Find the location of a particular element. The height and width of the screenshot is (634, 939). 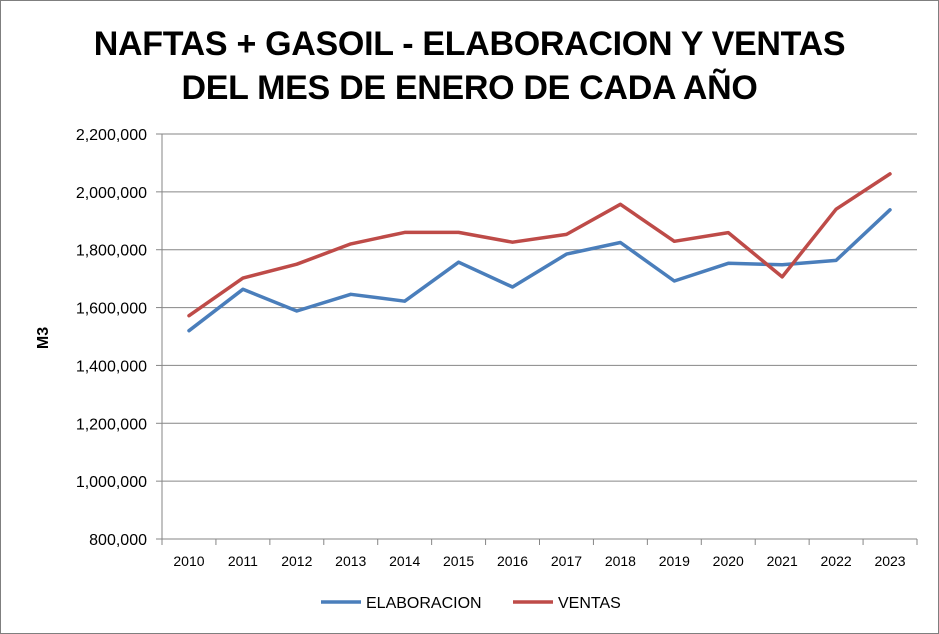

x-tick-label: 2011 is located at coordinates (243, 561).